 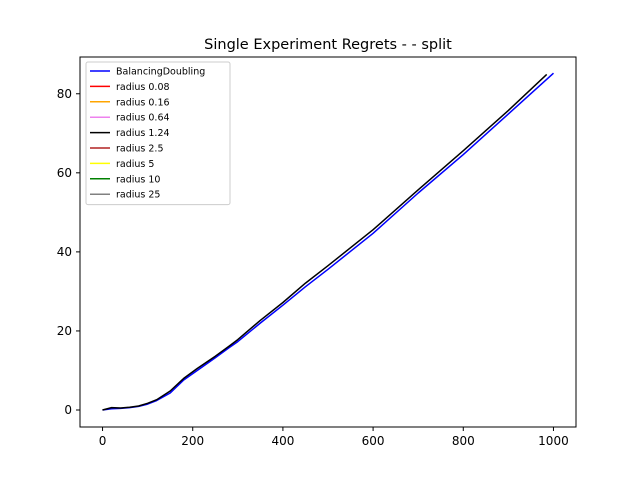 What do you see at coordinates (373, 441) in the screenshot?
I see `x-tick-label: 600` at bounding box center [373, 441].